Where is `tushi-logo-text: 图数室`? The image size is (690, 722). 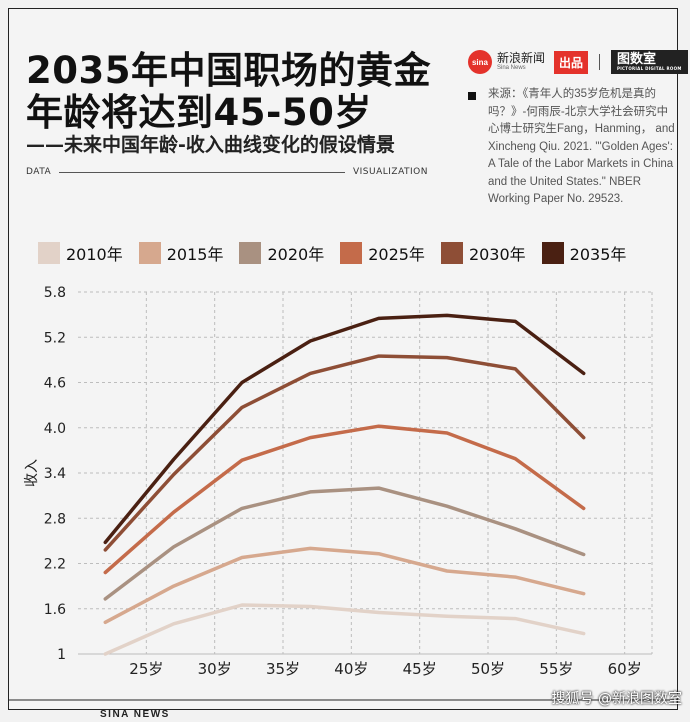
tushi-logo-text: 图数室 is located at coordinates (637, 59).